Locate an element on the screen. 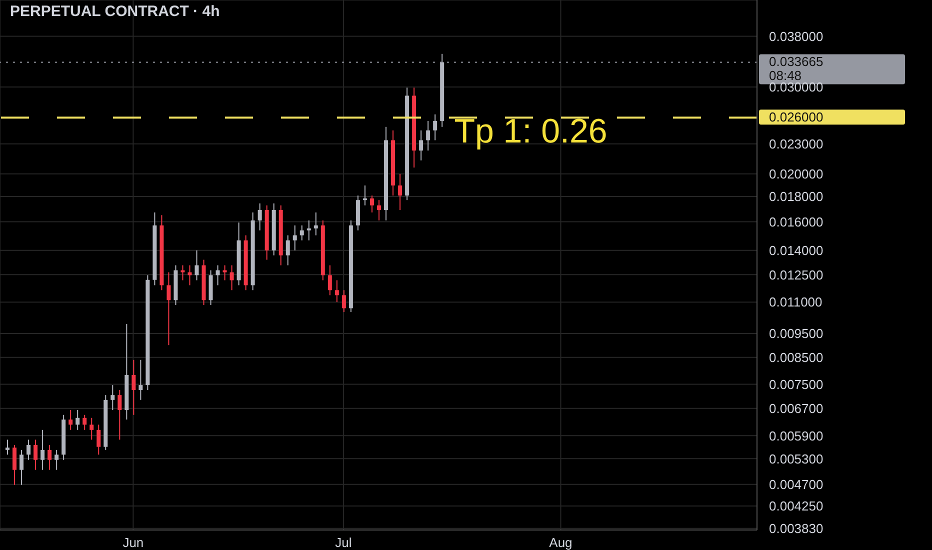 This screenshot has height=550, width=932. y-tick-label: 0.020000 is located at coordinates (796, 174).